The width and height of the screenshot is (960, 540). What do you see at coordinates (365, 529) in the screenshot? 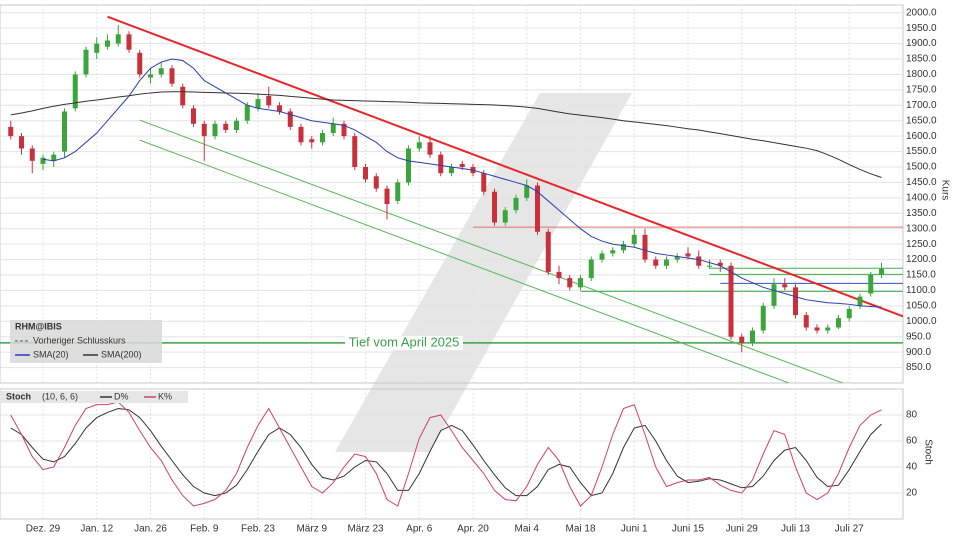
I see `x-tick-label: März 23` at bounding box center [365, 529].